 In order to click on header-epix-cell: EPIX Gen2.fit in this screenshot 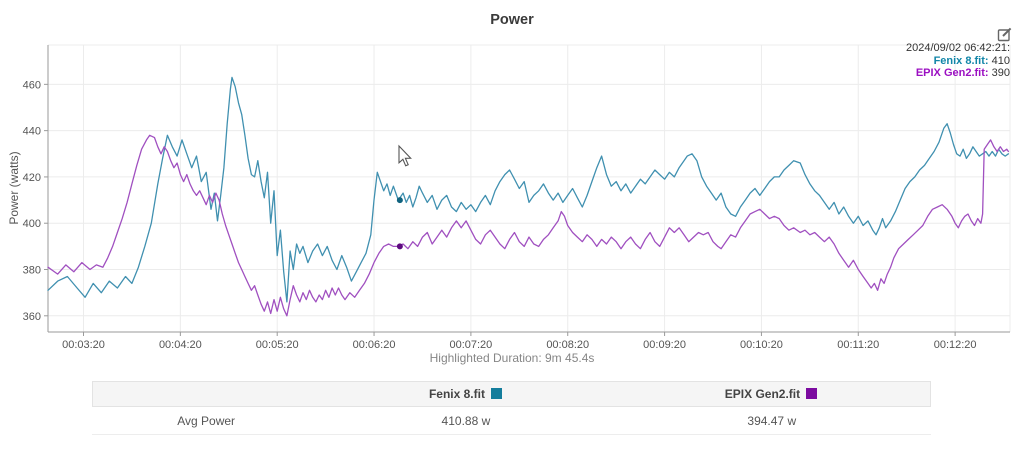, I will do `click(771, 394)`.